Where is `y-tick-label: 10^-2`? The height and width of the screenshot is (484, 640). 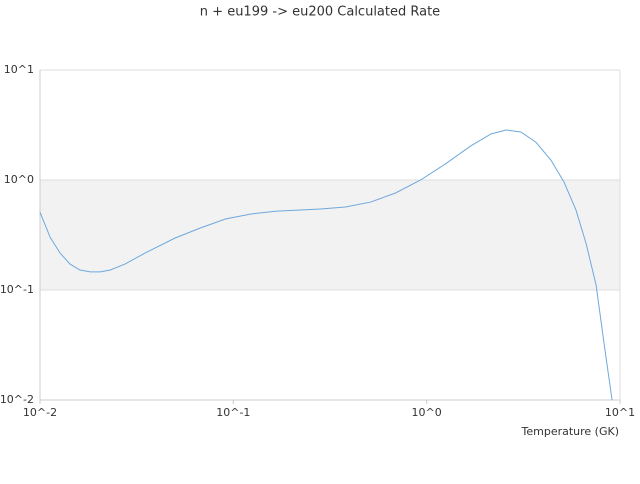 y-tick-label: 10^-2 is located at coordinates (17, 399).